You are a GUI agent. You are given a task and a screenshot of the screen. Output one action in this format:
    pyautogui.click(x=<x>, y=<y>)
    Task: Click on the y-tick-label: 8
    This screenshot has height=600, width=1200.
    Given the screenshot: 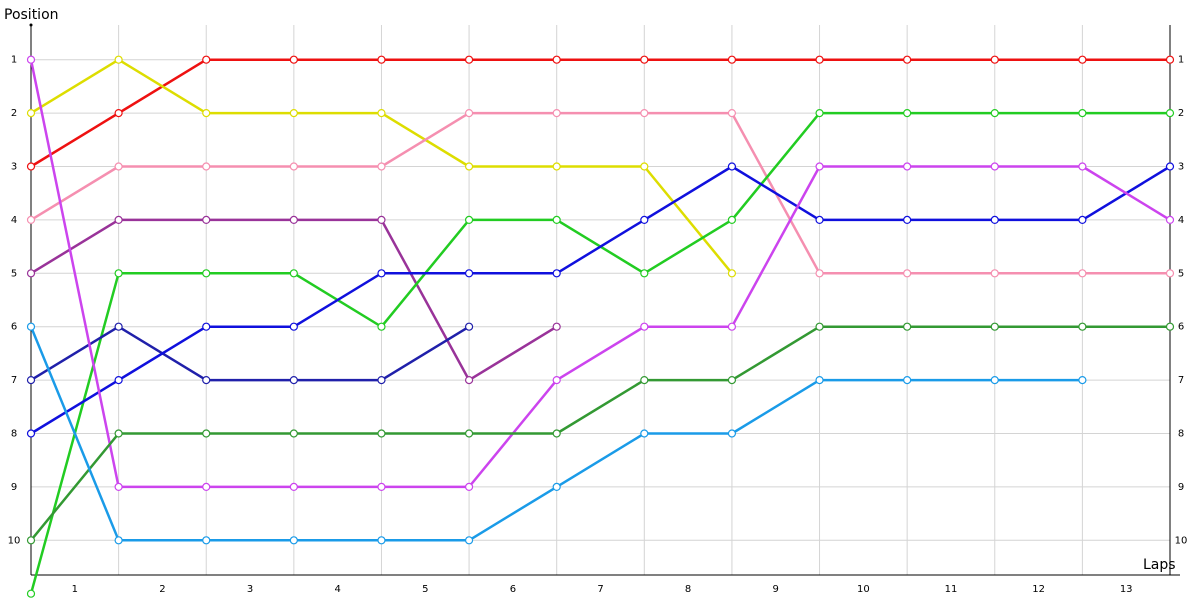 What is the action you would take?
    pyautogui.click(x=14, y=433)
    